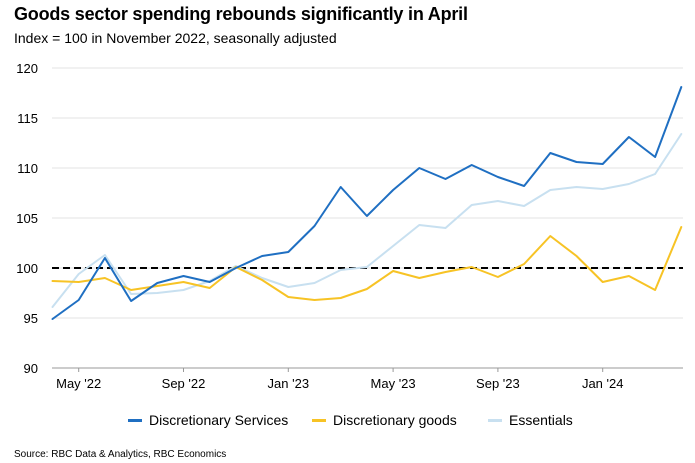  Describe the element at coordinates (603, 383) in the screenshot. I see `x-tick-label: Jan '24` at that location.